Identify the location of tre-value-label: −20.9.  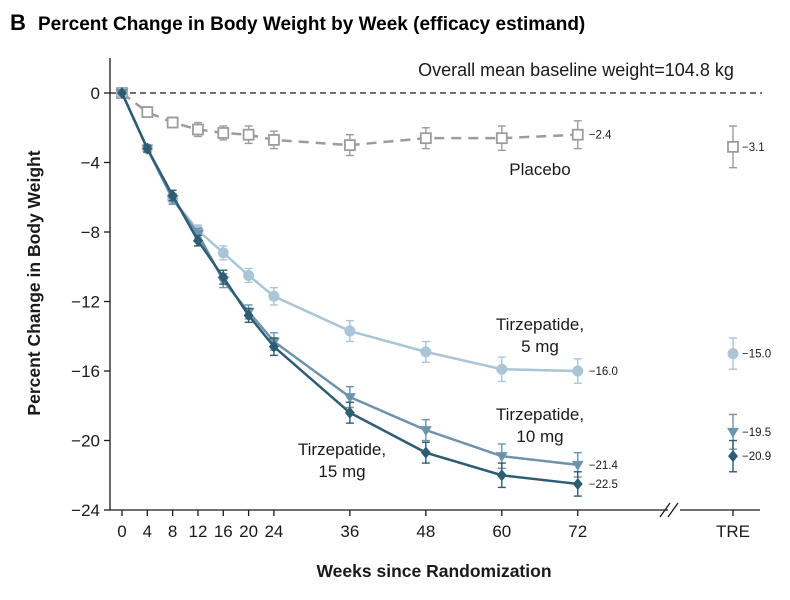
(756, 457).